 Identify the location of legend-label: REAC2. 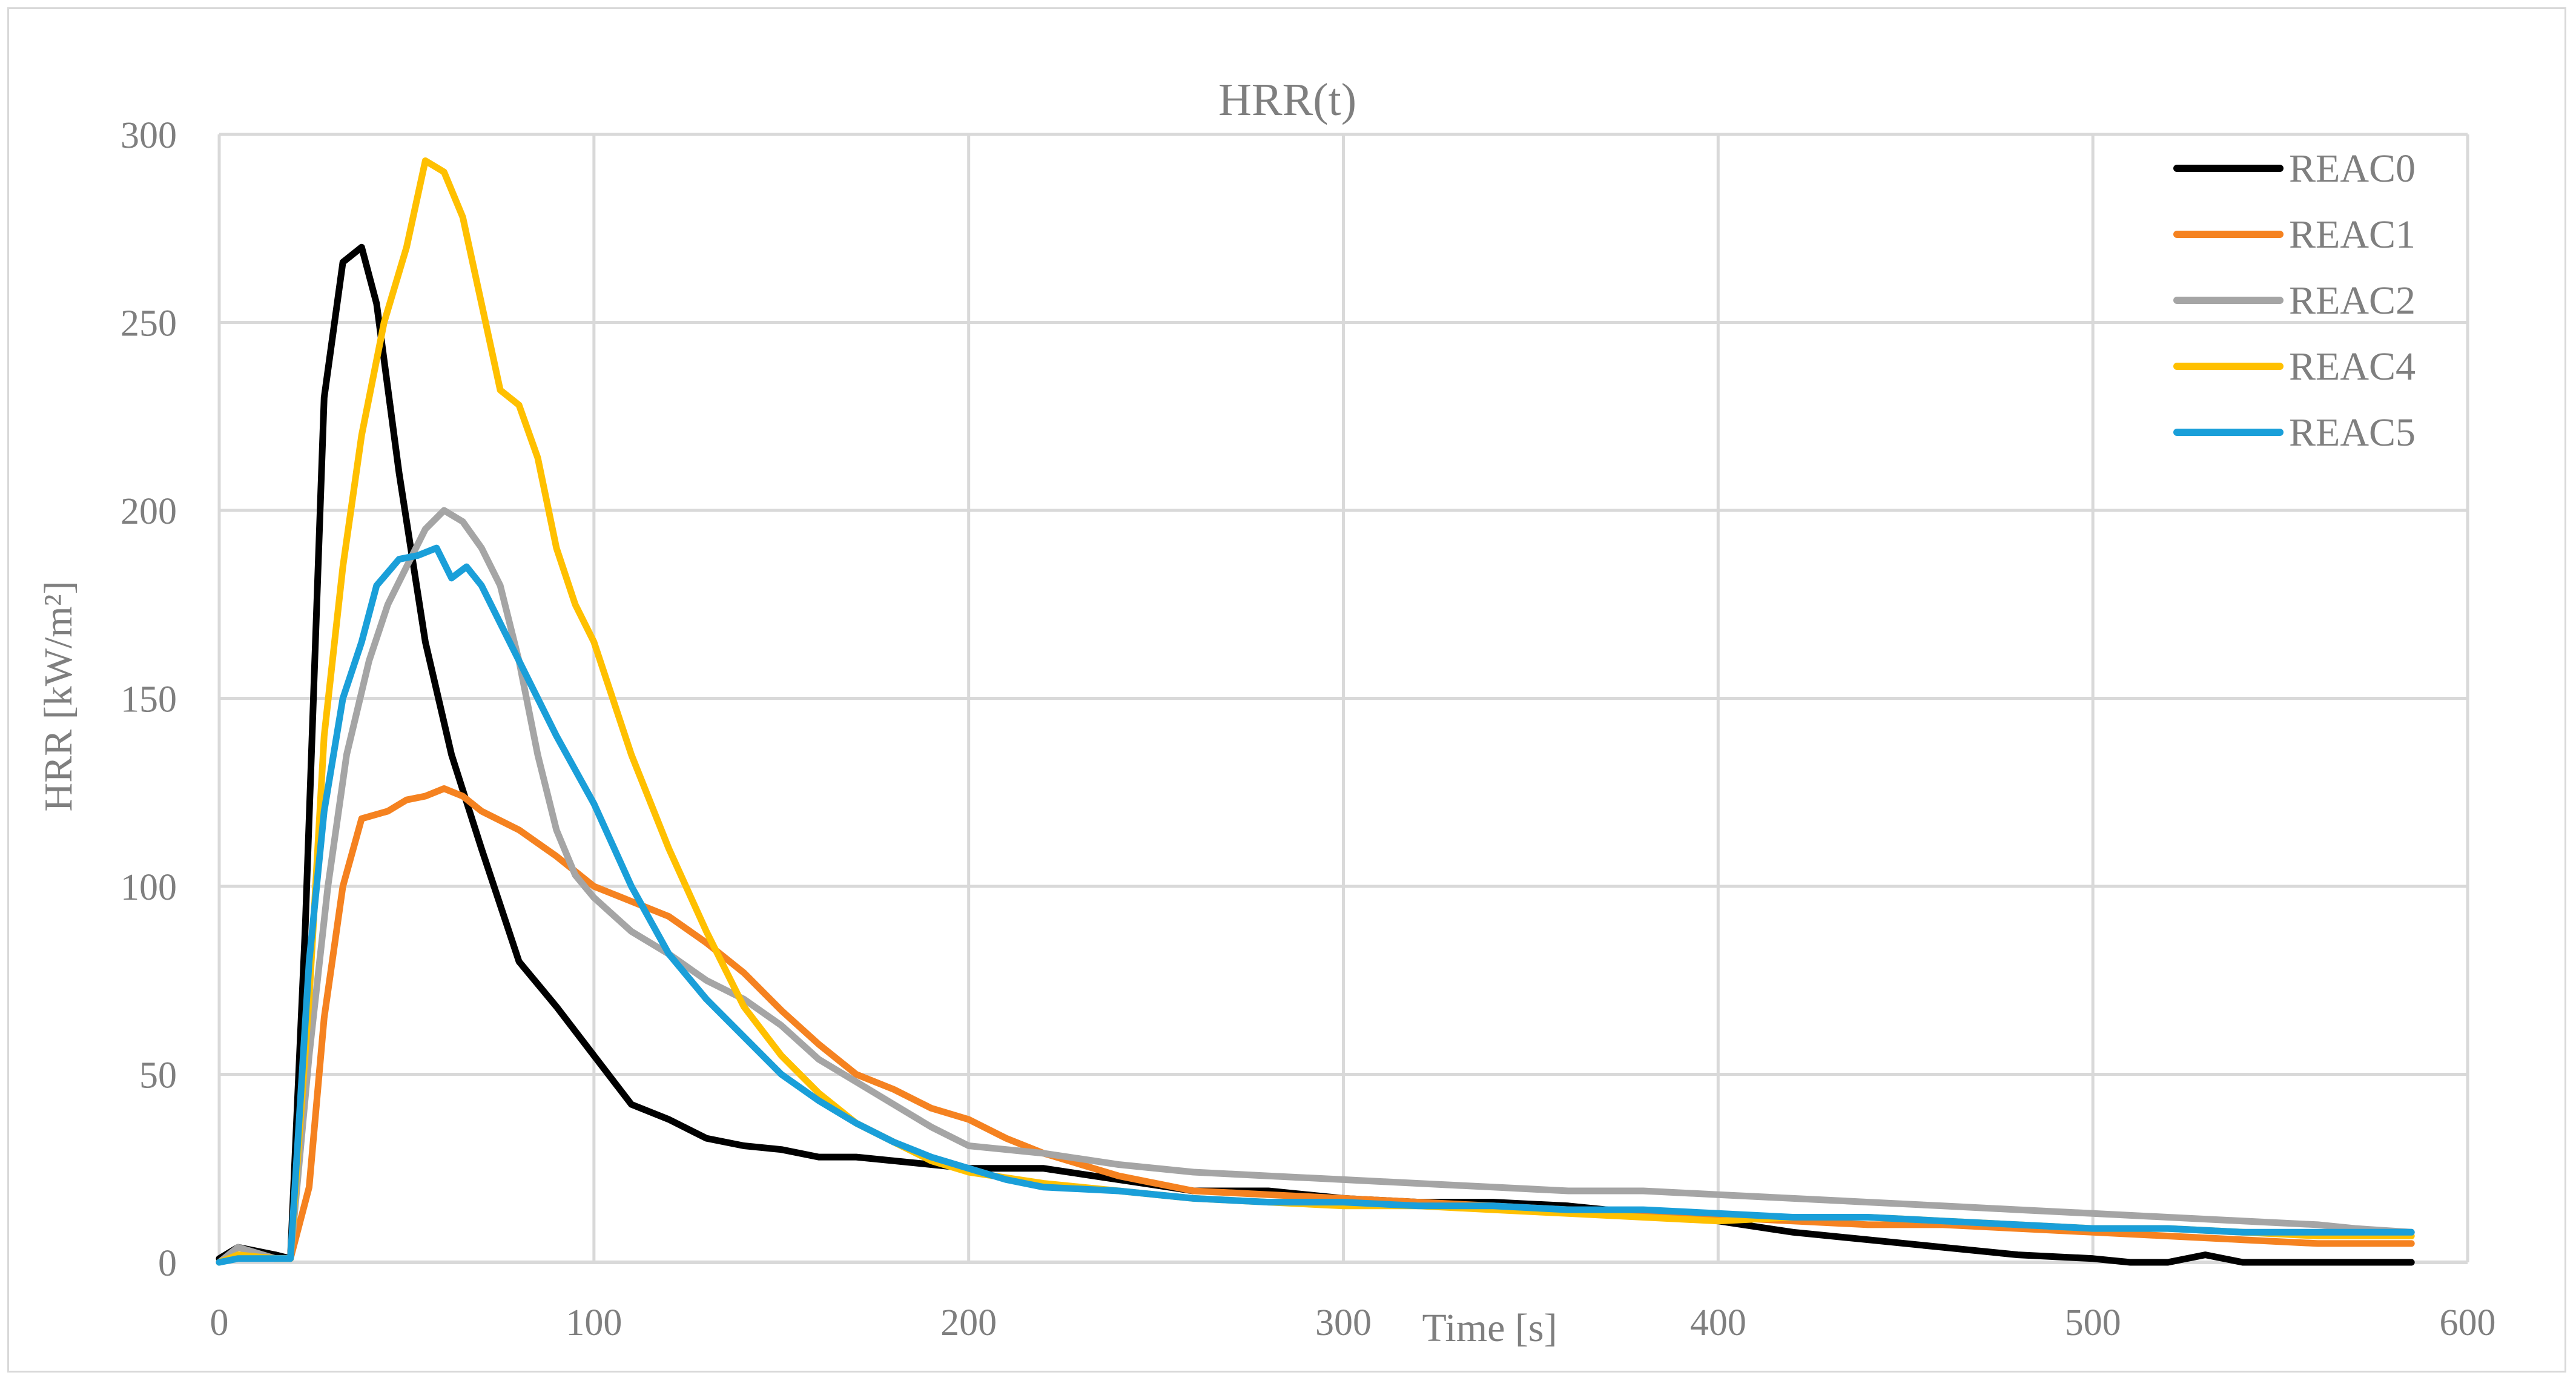
(2352, 301).